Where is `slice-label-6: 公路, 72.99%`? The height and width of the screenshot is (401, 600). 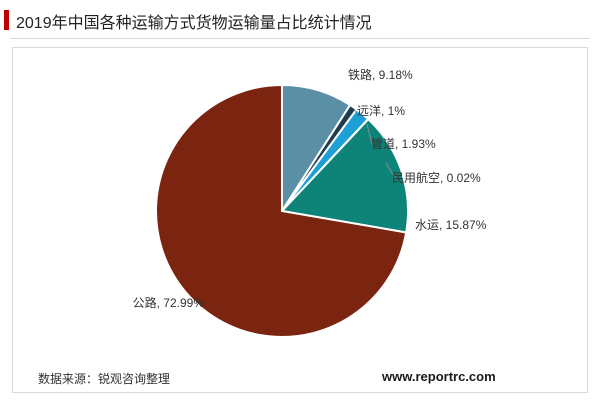
slice-label-6: 公路, 72.99% is located at coordinates (169, 302).